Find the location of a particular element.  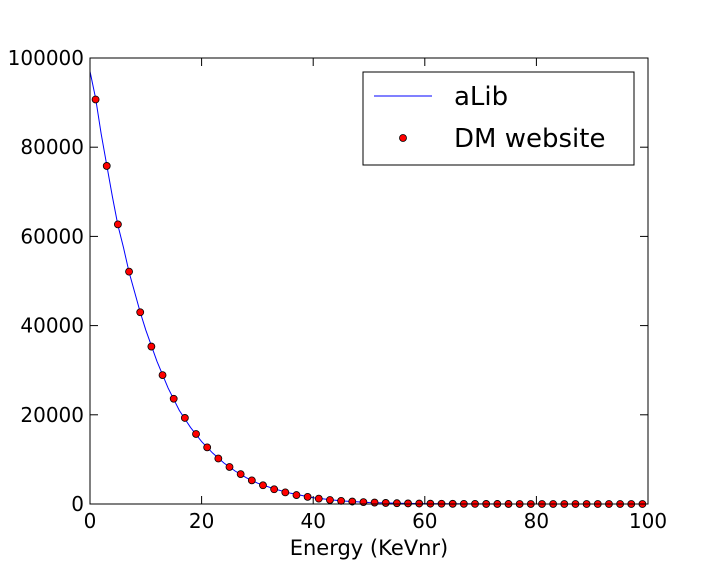

x-tick-label: 60 is located at coordinates (424, 521).